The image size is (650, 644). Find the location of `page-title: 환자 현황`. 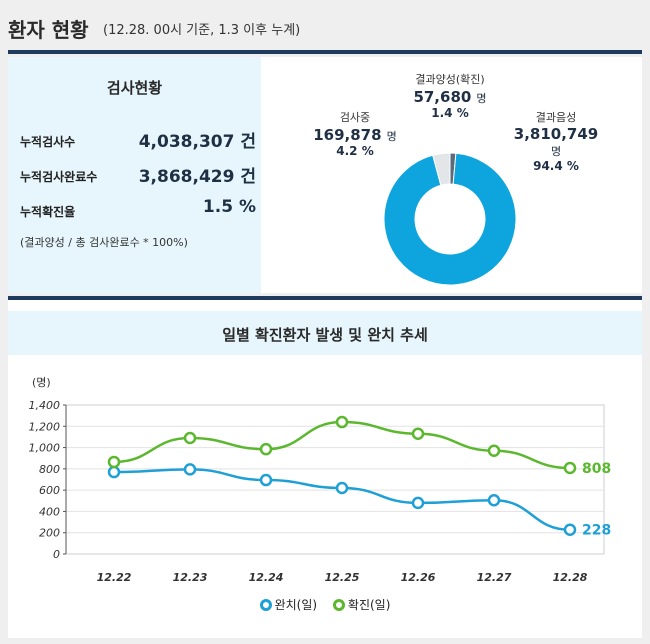

page-title: 환자 현황 is located at coordinates (48, 30).